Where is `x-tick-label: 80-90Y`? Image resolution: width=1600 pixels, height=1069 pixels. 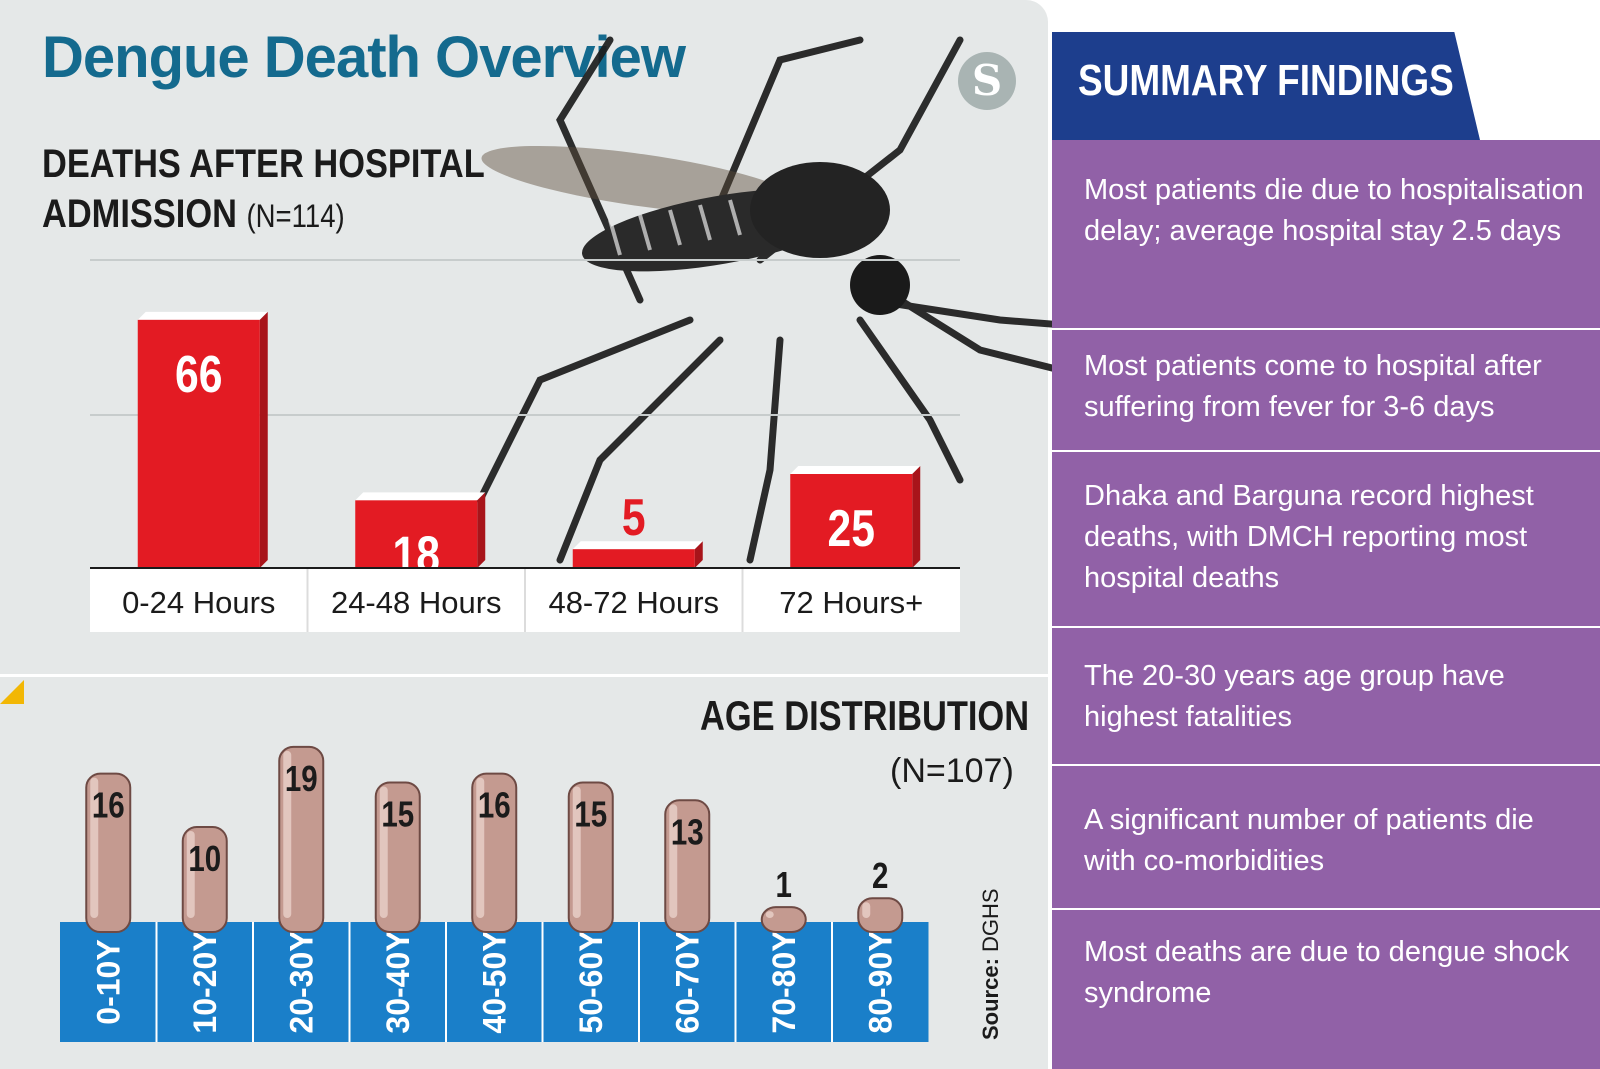
x-tick-label: 80-90Y is located at coordinates (880, 981).